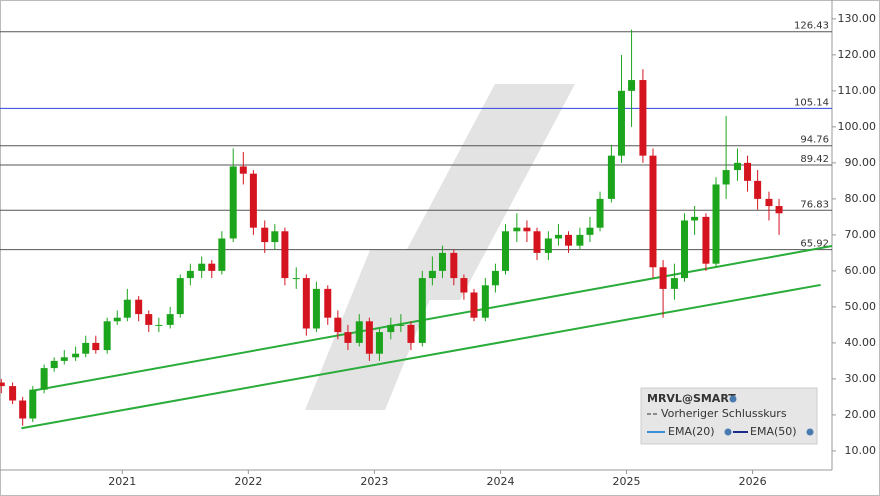  I want to click on y-tick-label: 50.00, so click(861, 306).